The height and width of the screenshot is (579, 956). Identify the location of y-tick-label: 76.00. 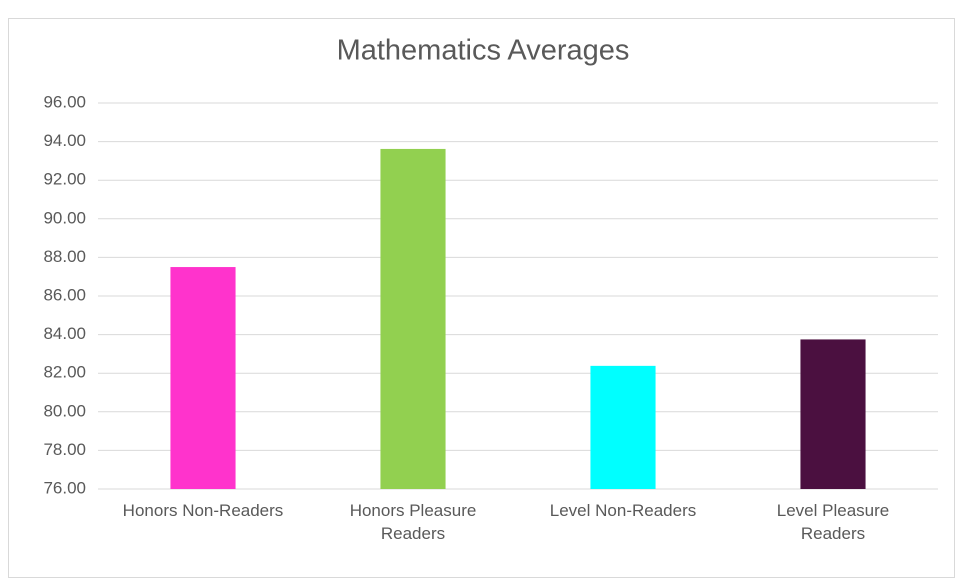
(64, 487).